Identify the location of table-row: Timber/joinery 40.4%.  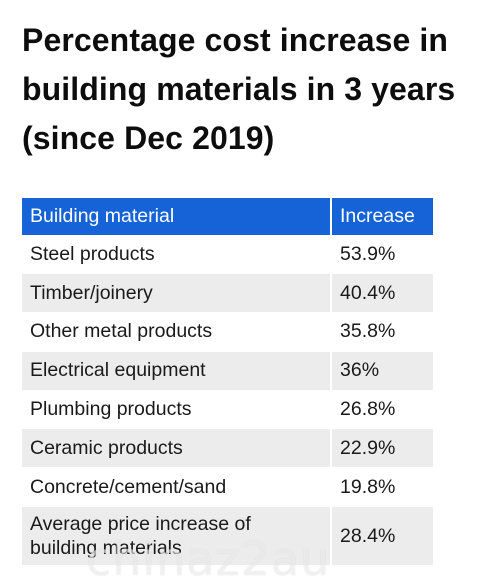
(227, 293).